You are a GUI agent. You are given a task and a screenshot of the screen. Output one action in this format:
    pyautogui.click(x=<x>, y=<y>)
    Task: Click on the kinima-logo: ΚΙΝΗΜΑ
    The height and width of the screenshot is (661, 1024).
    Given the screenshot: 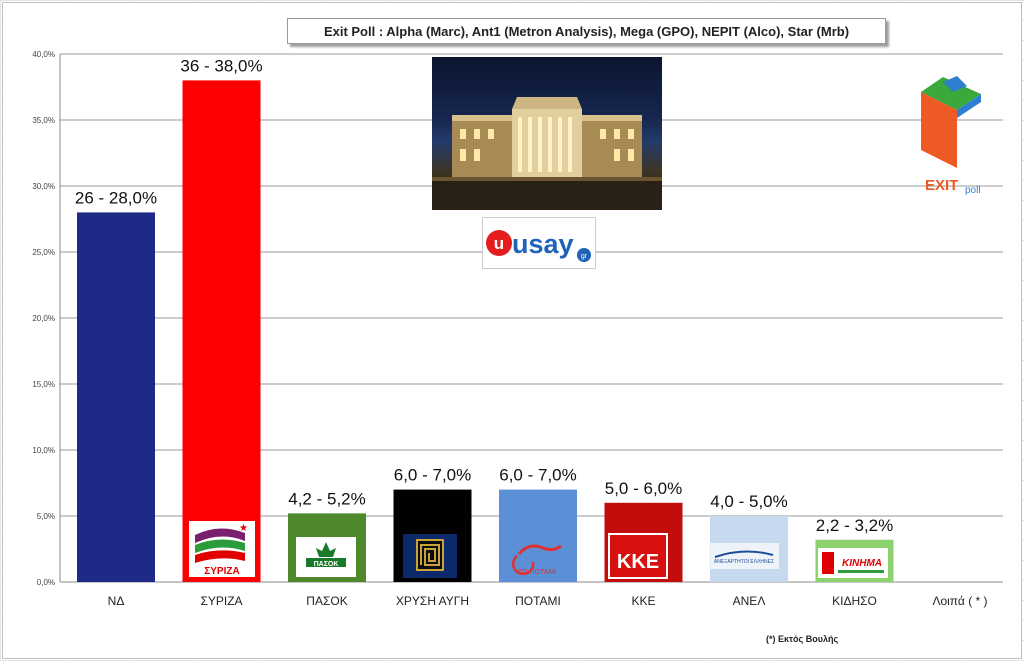 What is the action you would take?
    pyautogui.click(x=853, y=563)
    